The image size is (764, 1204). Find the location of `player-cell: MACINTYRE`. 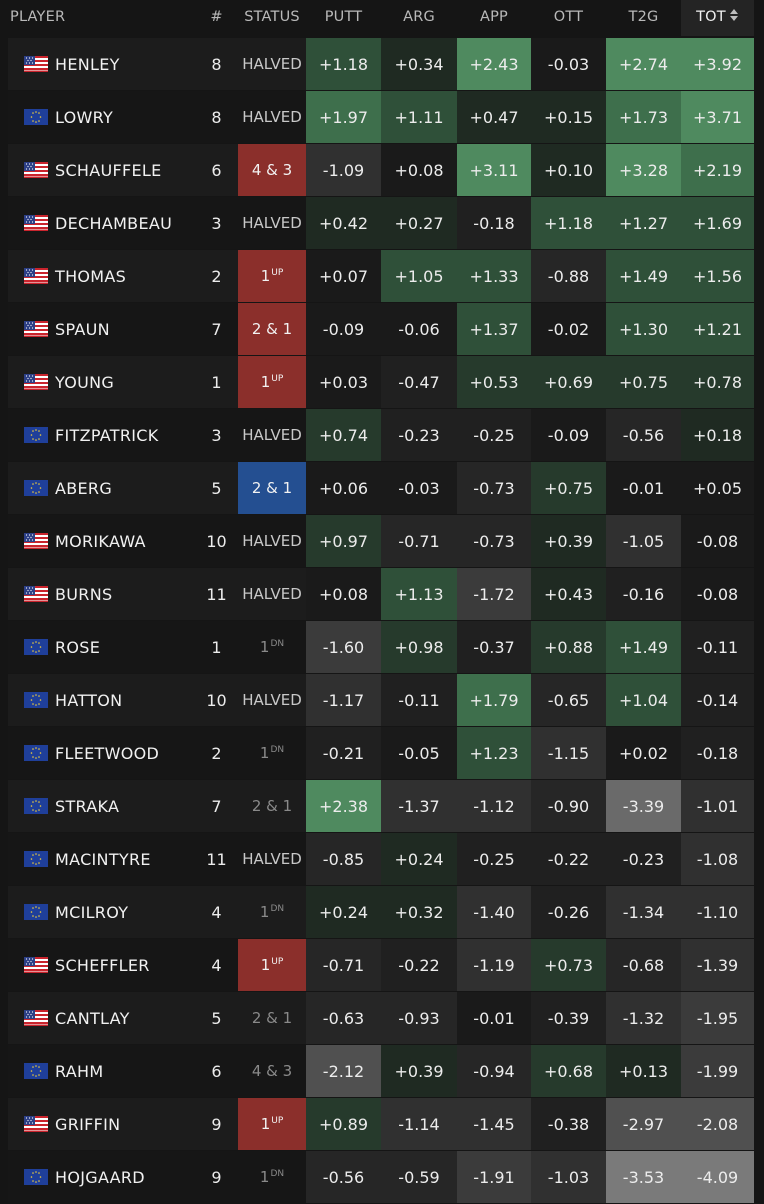

player-cell: MACINTYRE is located at coordinates (101, 859).